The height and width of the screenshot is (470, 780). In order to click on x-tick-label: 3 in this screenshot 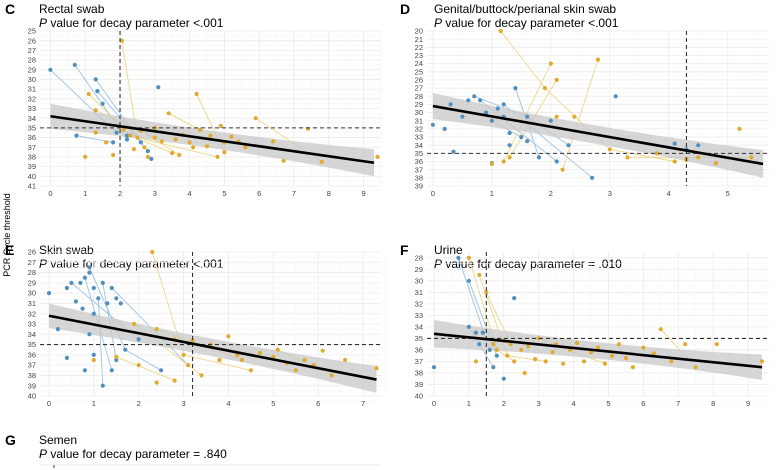, I will do `click(610, 193)`.